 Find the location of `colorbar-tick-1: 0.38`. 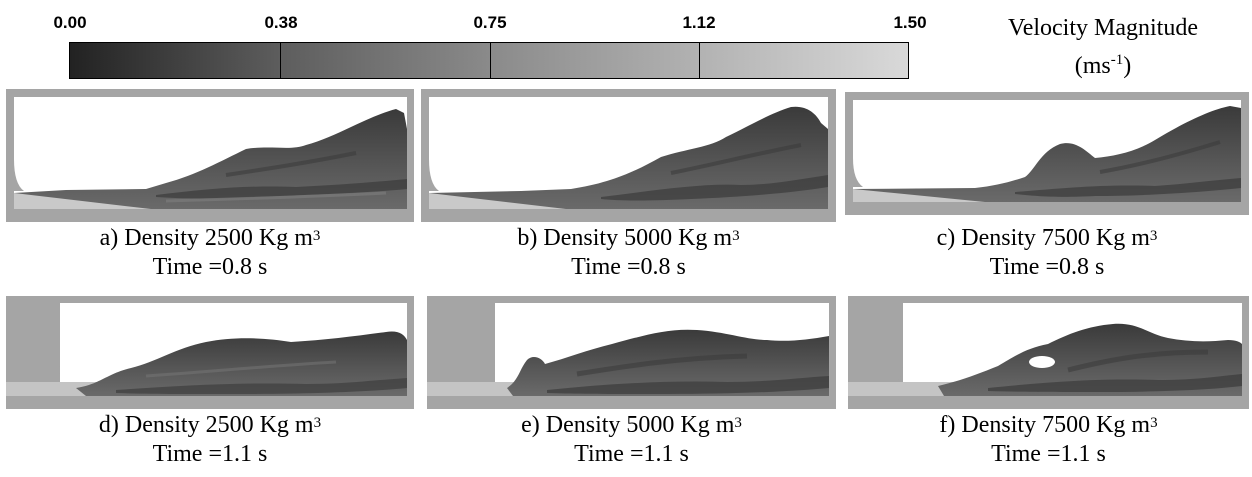

colorbar-tick-1: 0.38 is located at coordinates (281, 22).